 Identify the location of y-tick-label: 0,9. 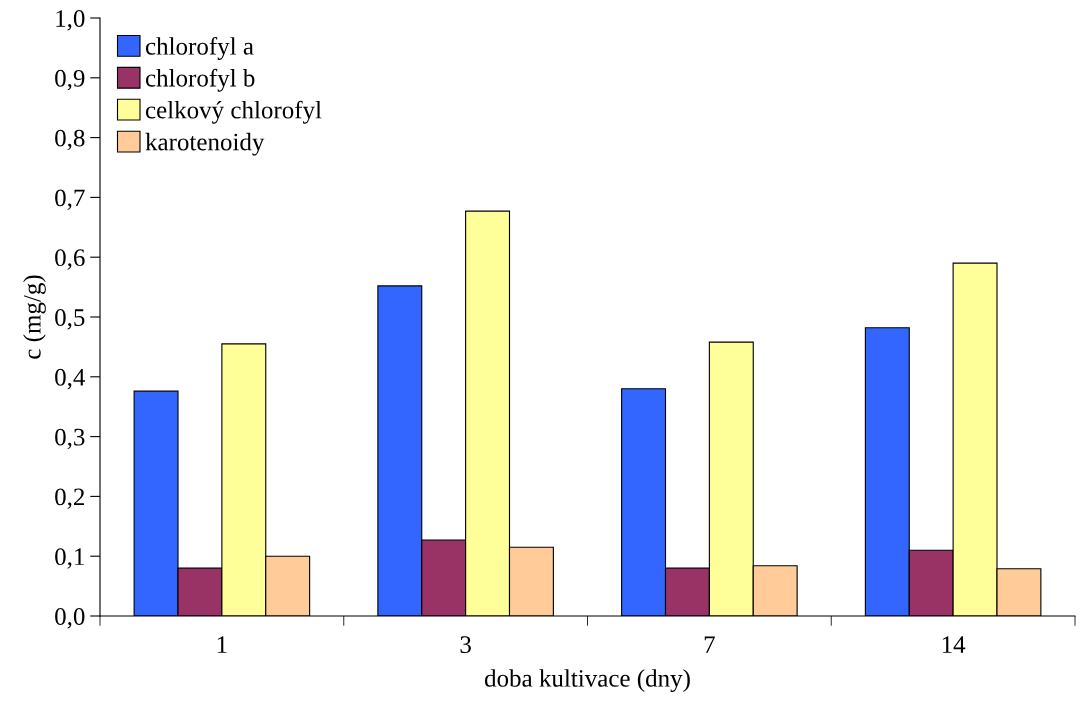
(70, 80).